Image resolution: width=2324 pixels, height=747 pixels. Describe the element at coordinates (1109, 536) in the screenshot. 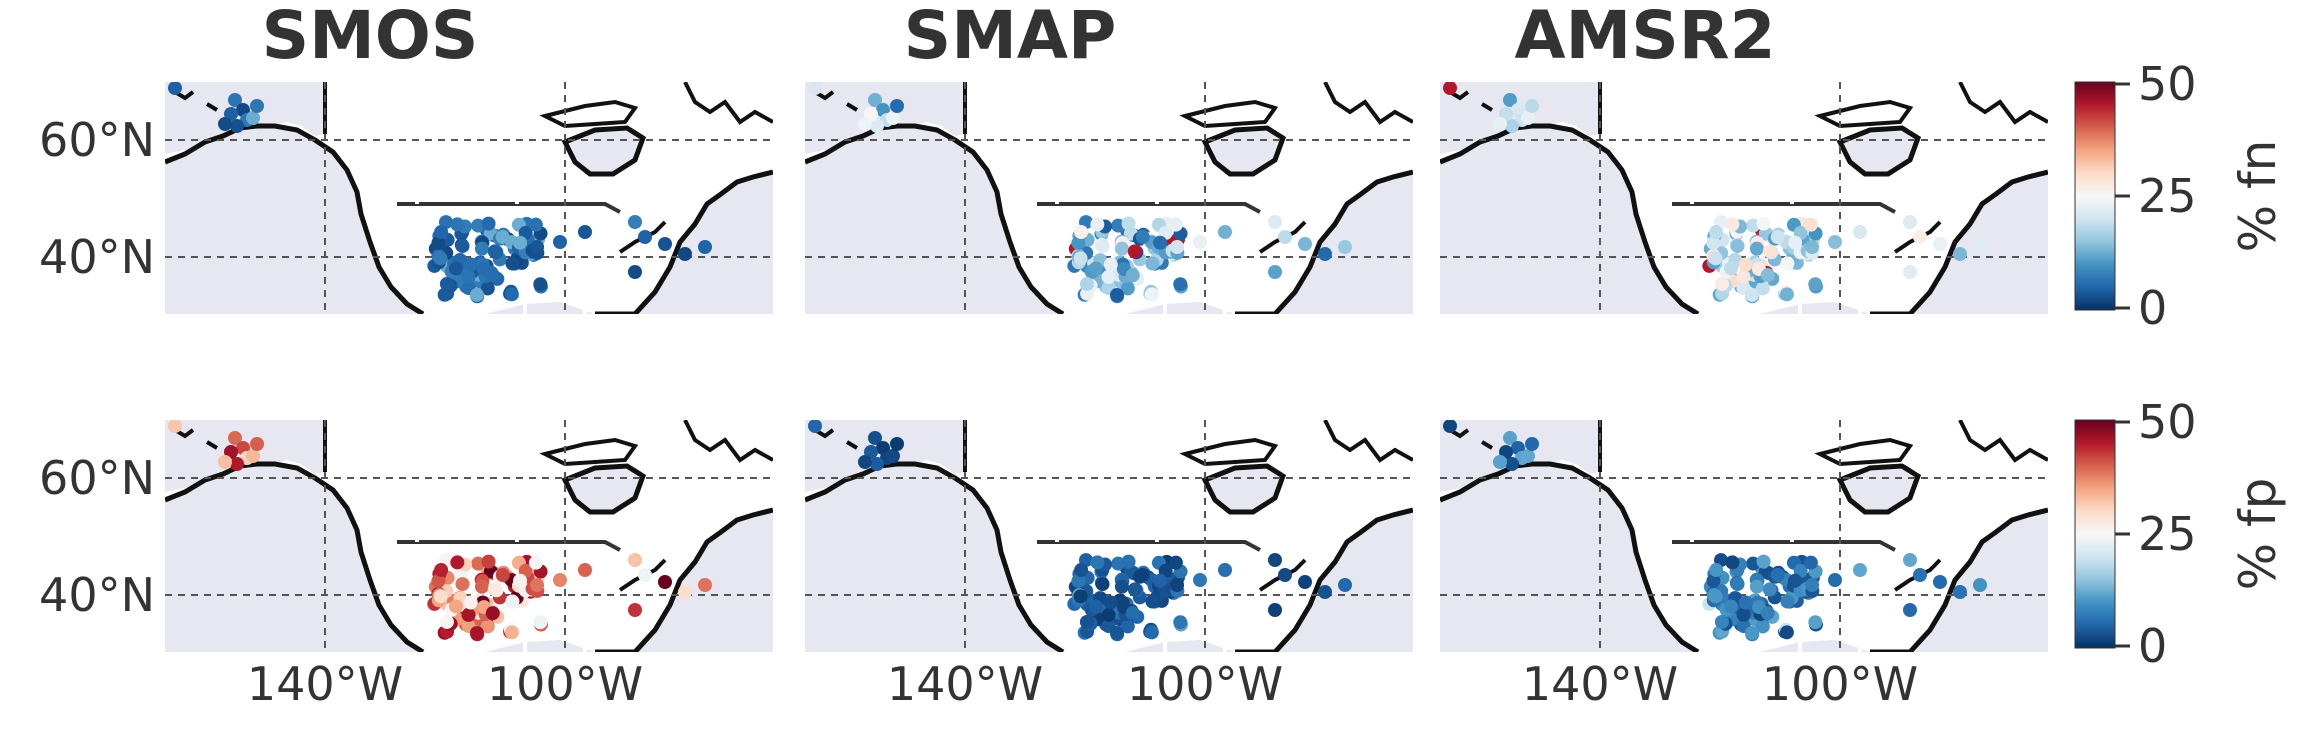

I see `map-panel-fp-smap` at that location.